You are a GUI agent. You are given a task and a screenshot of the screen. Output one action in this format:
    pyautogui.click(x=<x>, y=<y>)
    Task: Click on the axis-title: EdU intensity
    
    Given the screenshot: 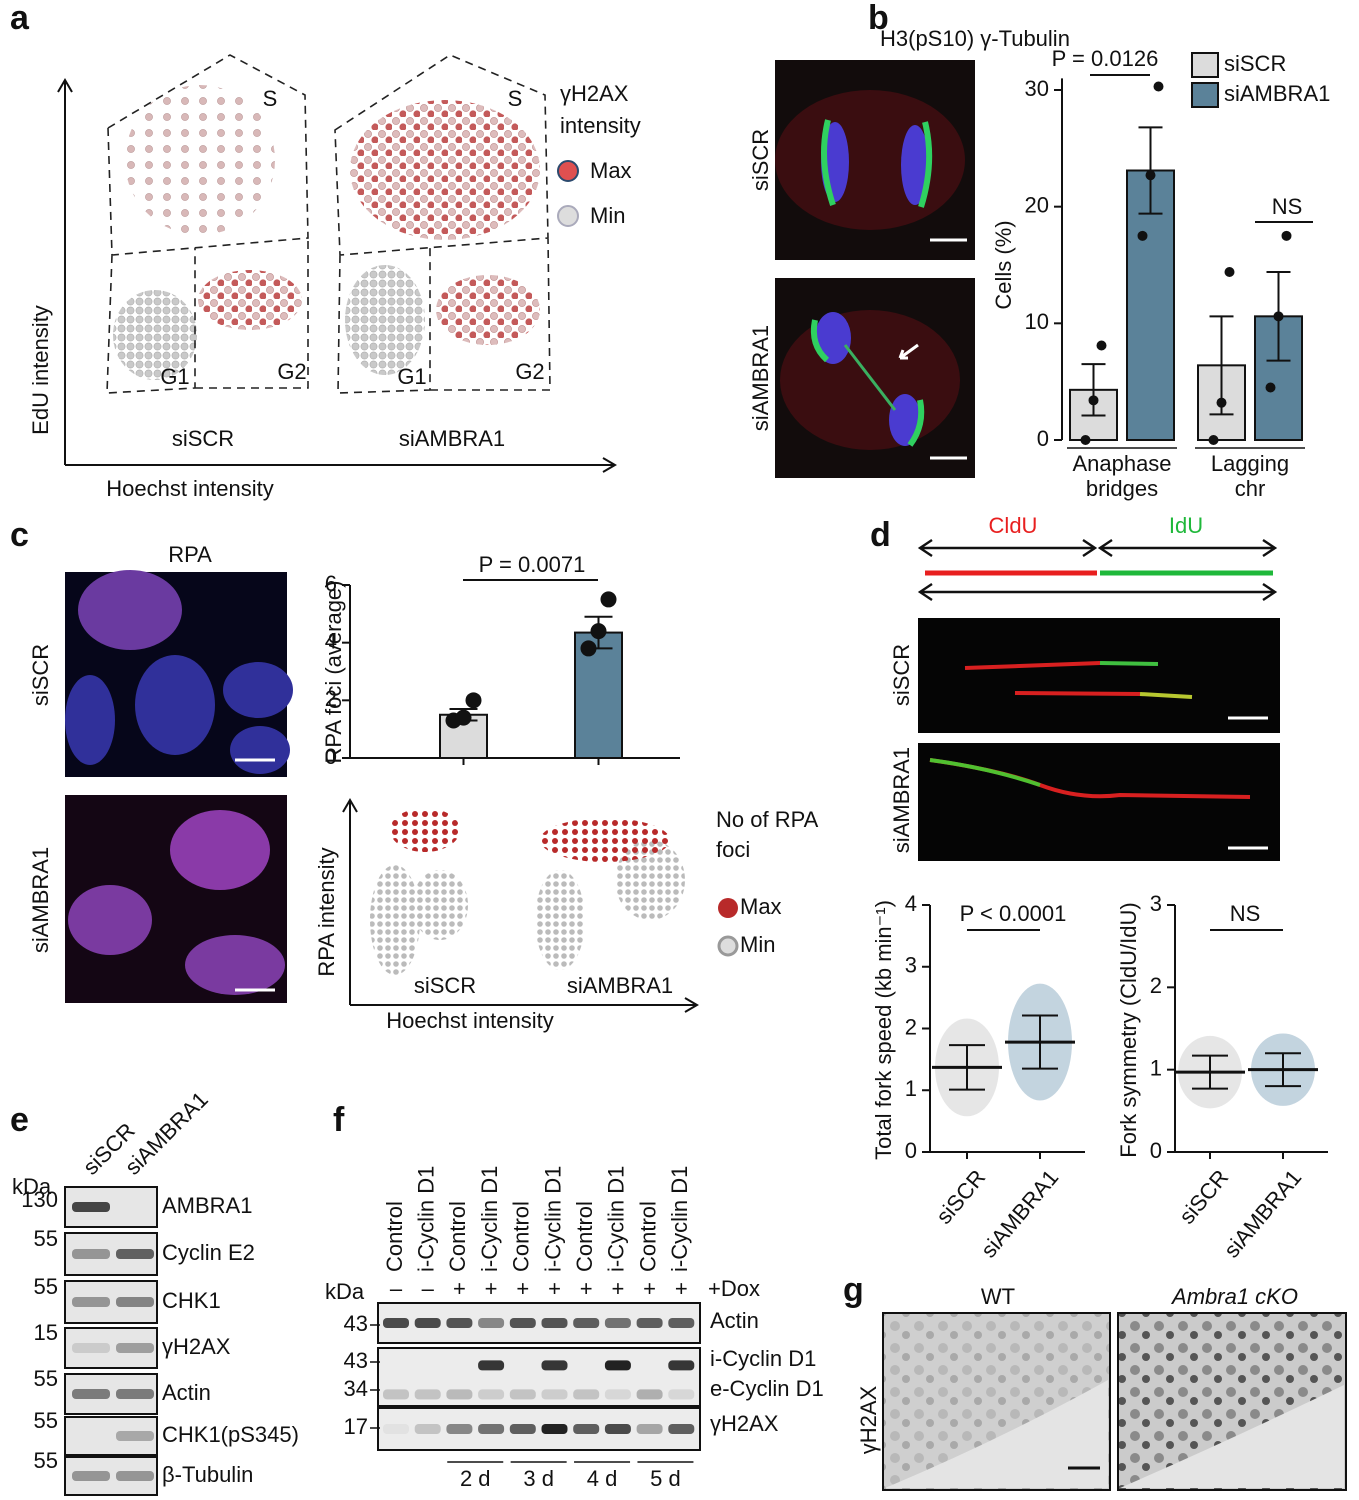 What is the action you would take?
    pyautogui.click(x=40, y=370)
    